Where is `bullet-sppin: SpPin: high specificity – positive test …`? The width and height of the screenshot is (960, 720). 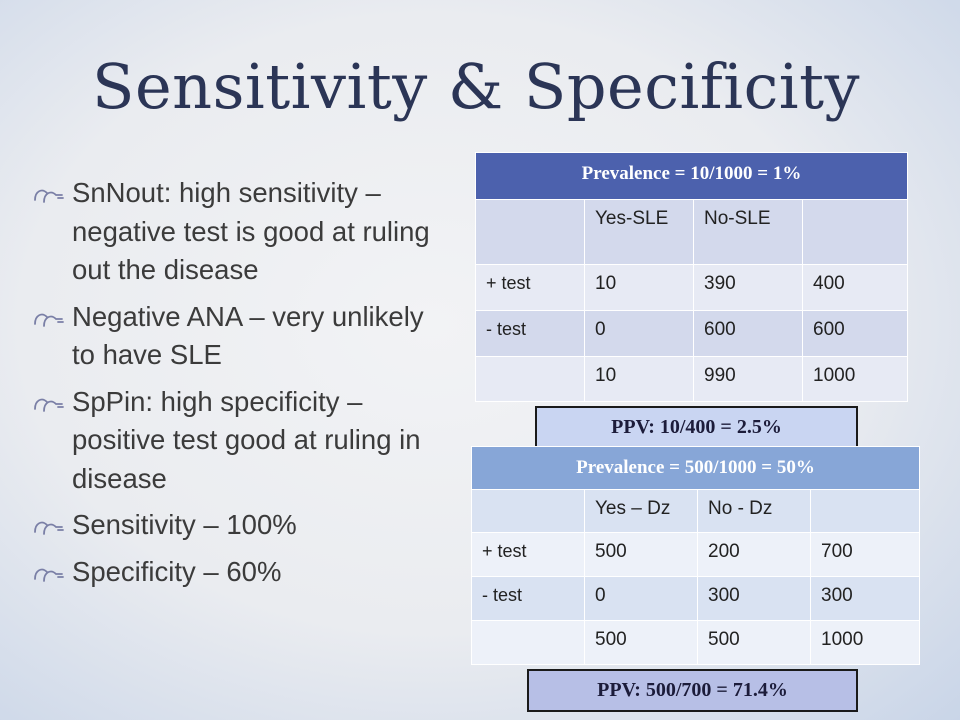
bullet-sppin: SpPin: high specificity – positive test … is located at coordinates (237, 441).